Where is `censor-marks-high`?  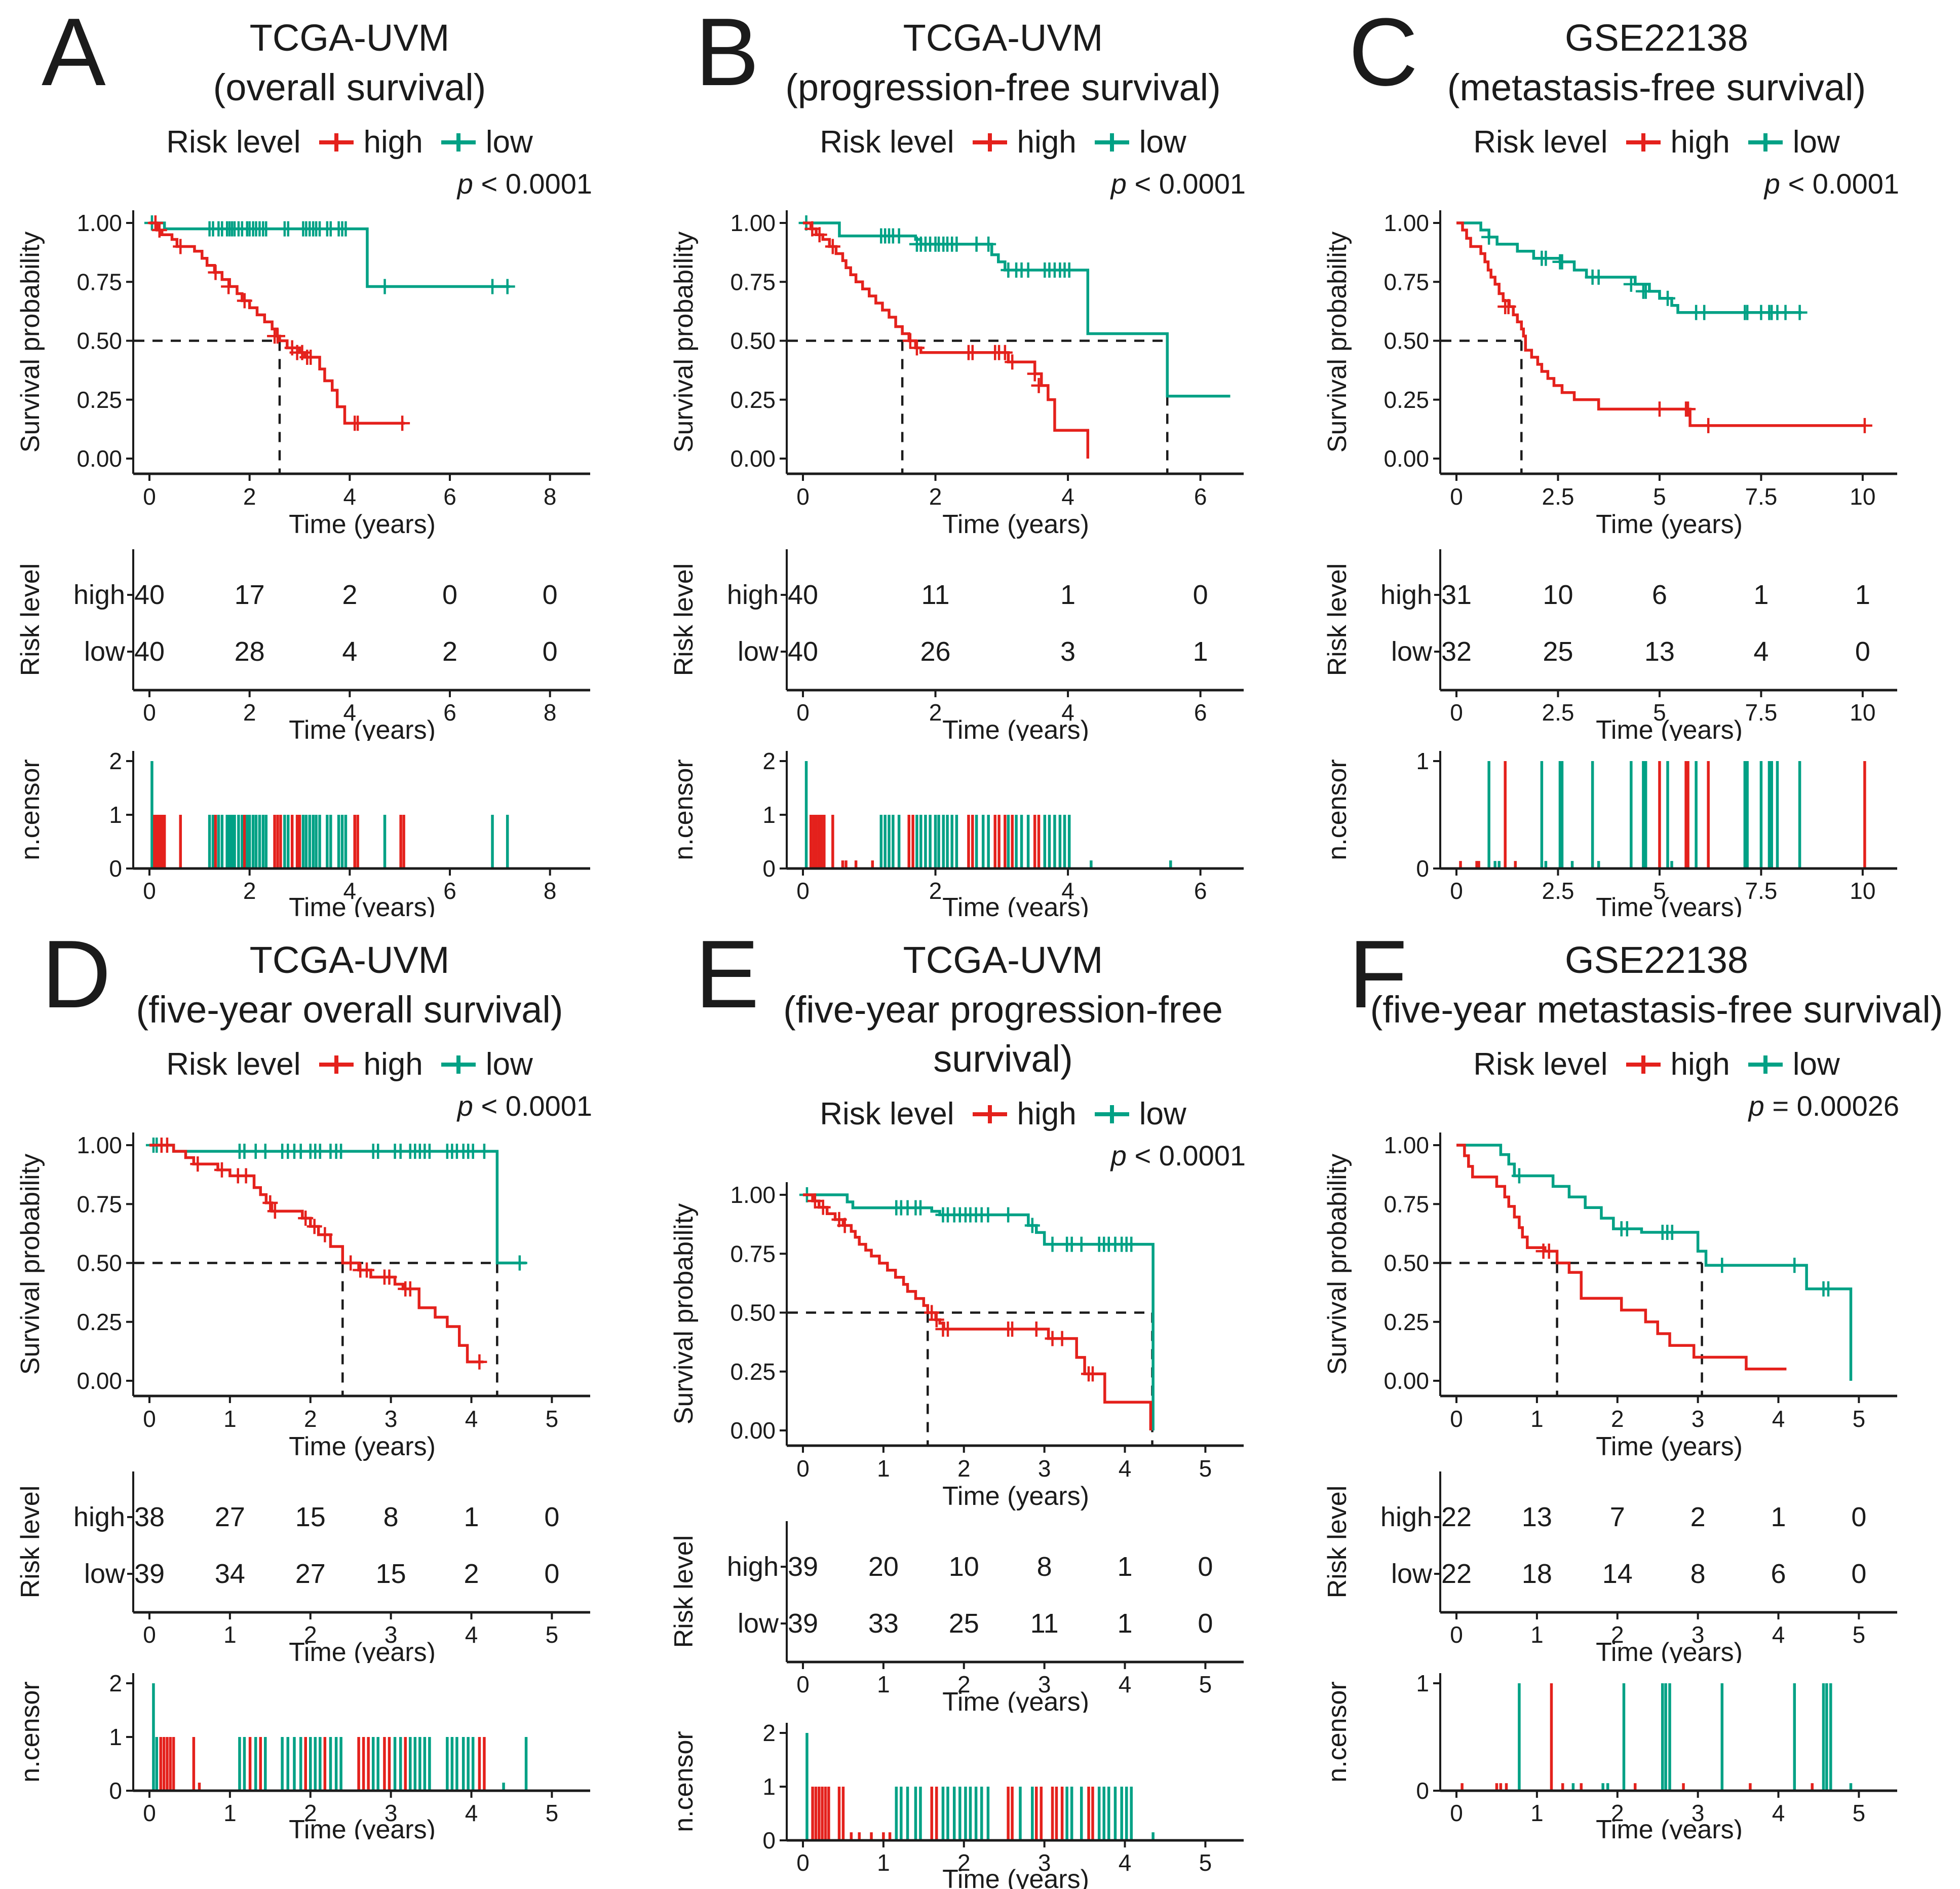 censor-marks-high is located at coordinates (320, 1254).